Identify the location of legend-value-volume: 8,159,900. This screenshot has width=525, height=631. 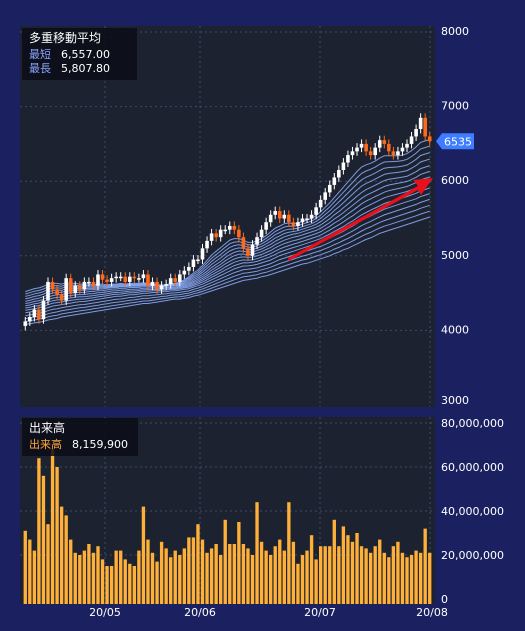
(100, 444).